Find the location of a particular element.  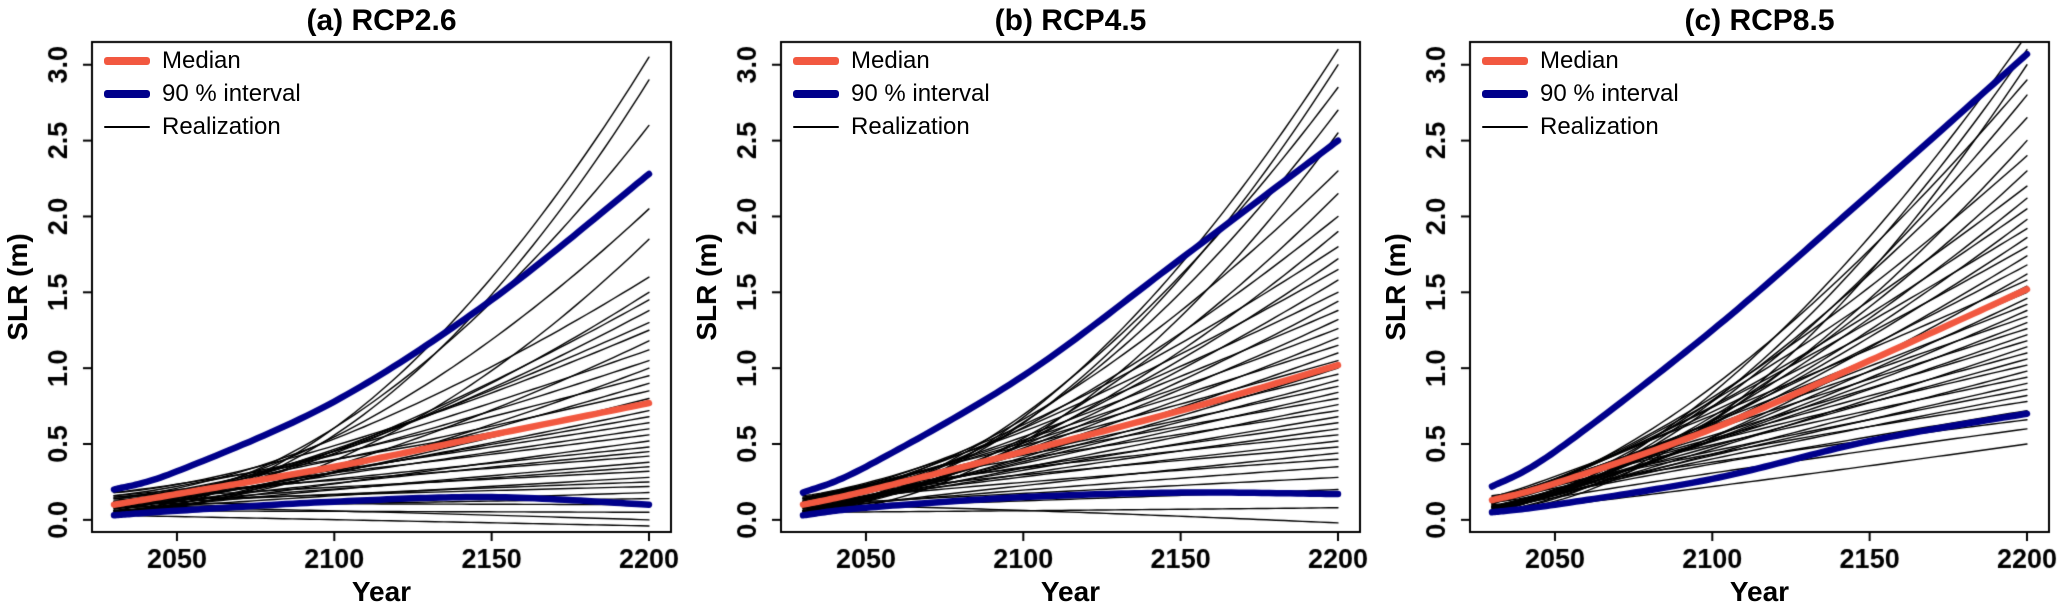

panel-title: (b) RCP4.5 is located at coordinates (1070, 20).